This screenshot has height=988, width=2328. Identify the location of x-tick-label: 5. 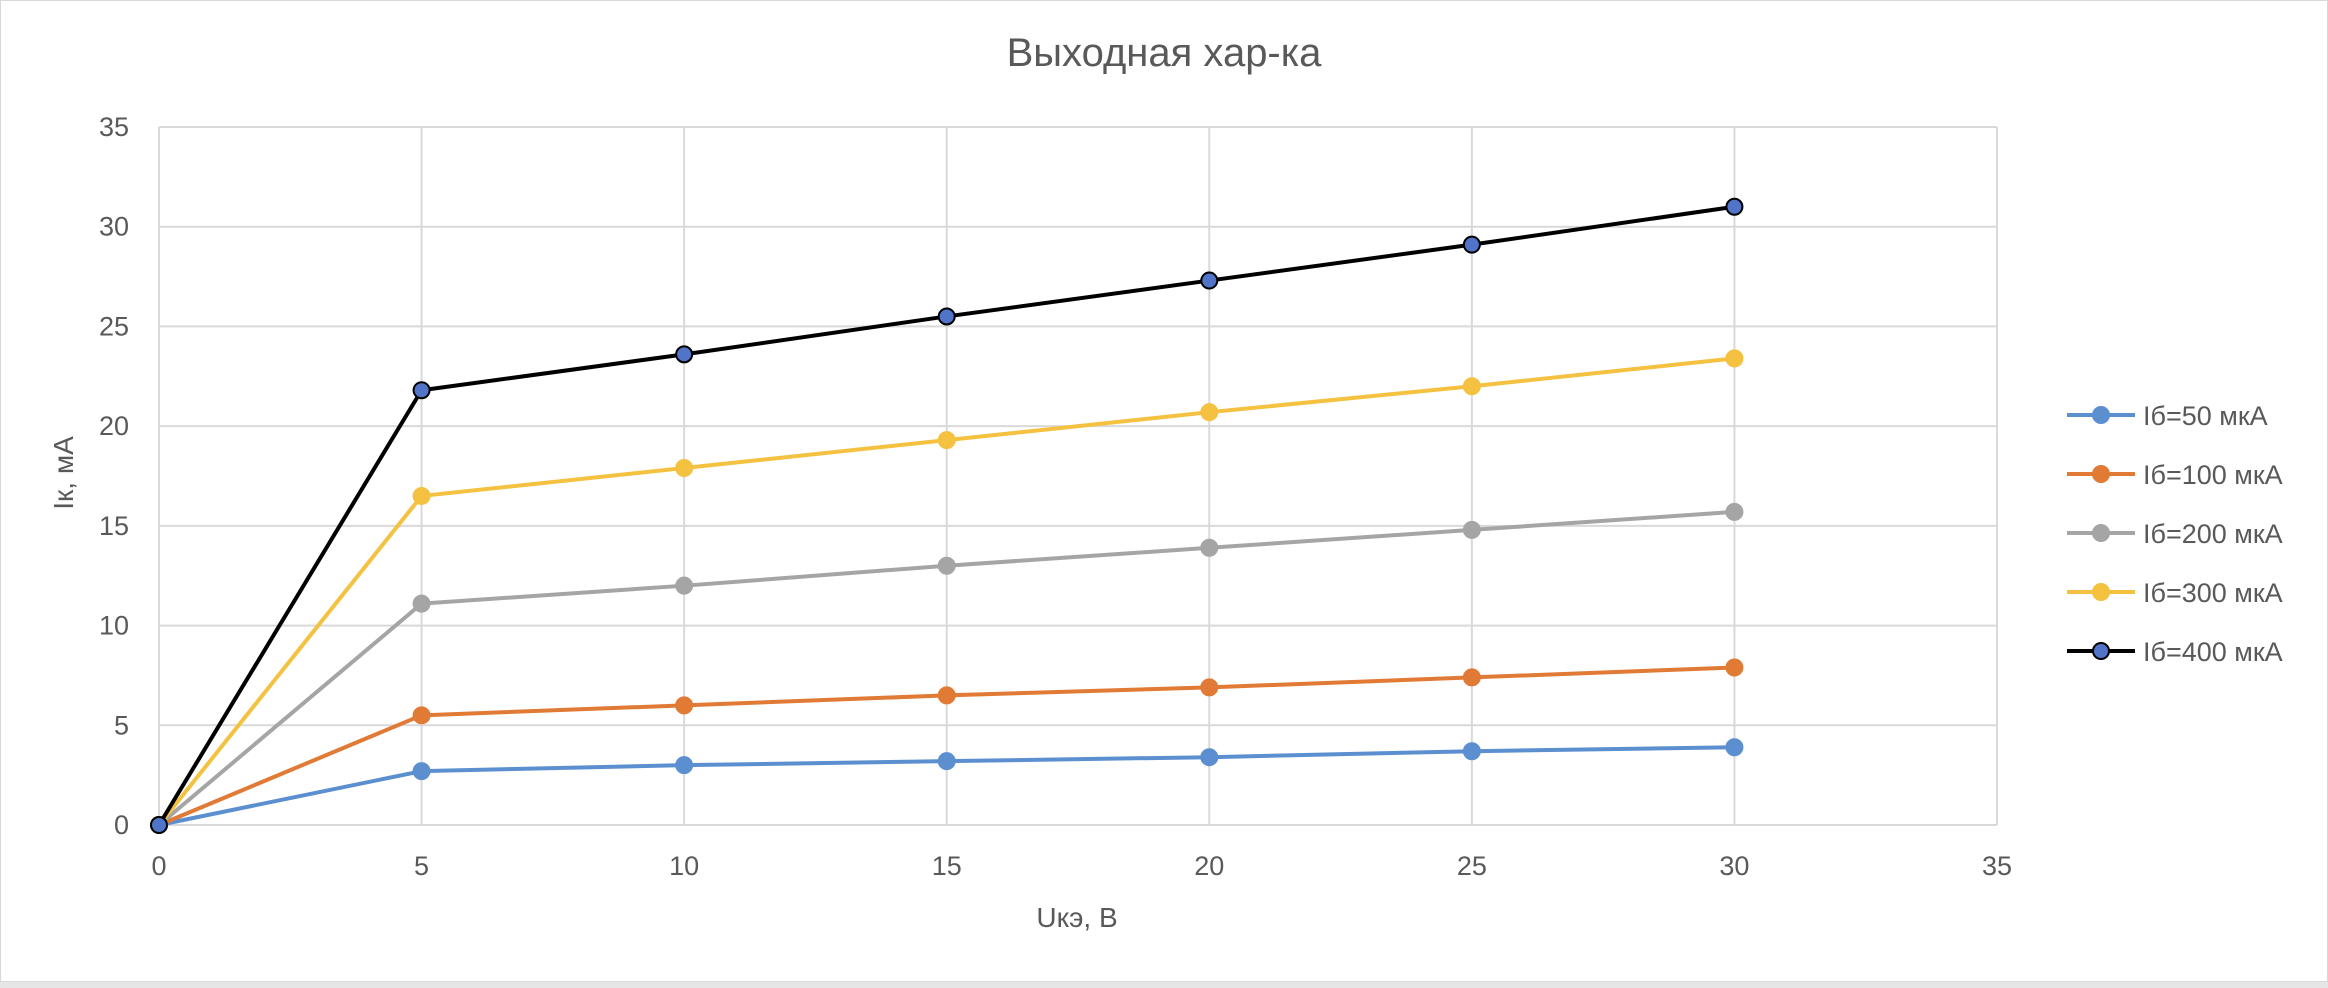
(421, 866).